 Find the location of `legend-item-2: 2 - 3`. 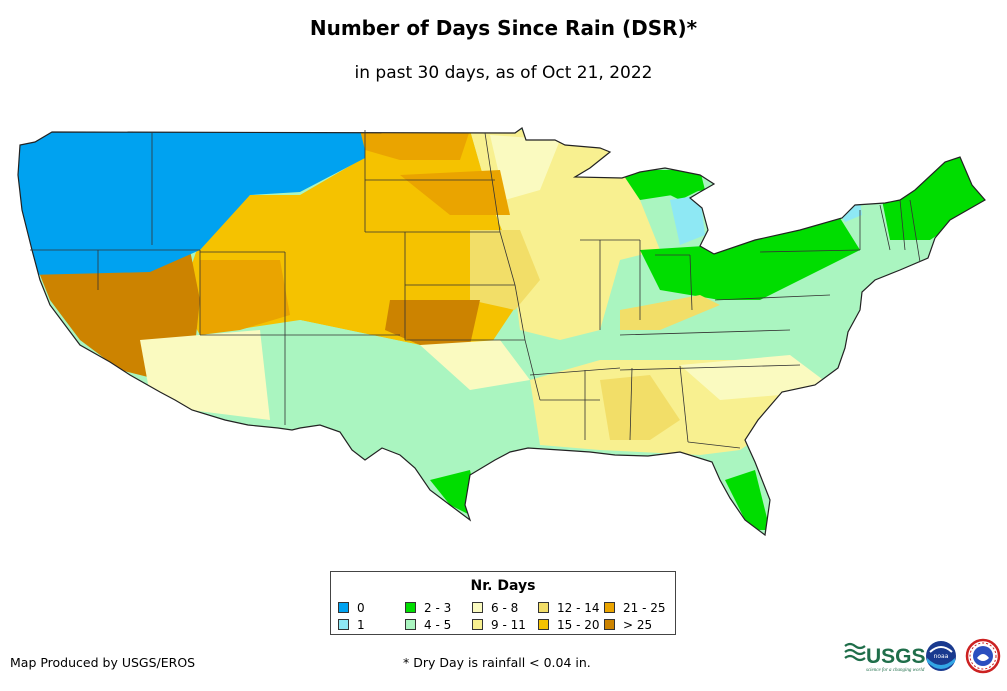

legend-item-2: 2 - 3 is located at coordinates (428, 608).